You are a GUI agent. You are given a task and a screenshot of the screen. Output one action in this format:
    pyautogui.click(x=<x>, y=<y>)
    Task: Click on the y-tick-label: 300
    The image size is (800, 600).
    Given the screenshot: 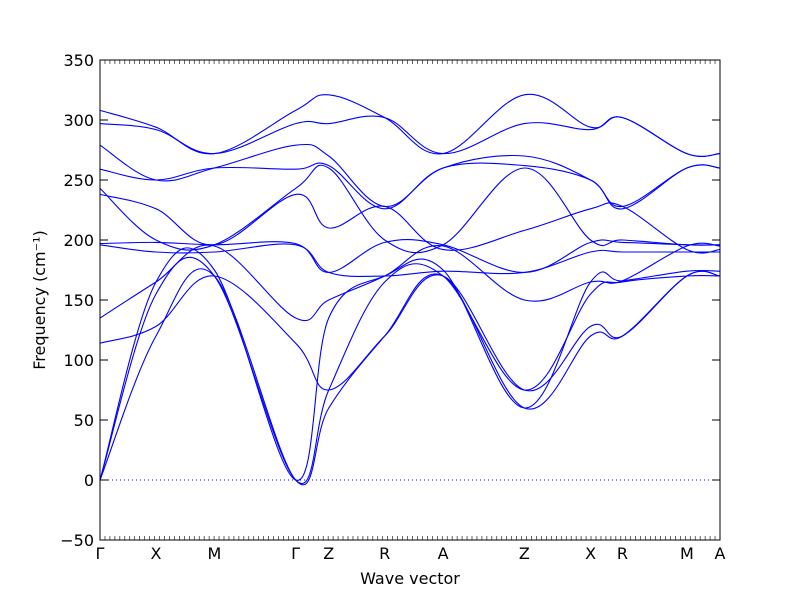 What is the action you would take?
    pyautogui.click(x=78, y=120)
    